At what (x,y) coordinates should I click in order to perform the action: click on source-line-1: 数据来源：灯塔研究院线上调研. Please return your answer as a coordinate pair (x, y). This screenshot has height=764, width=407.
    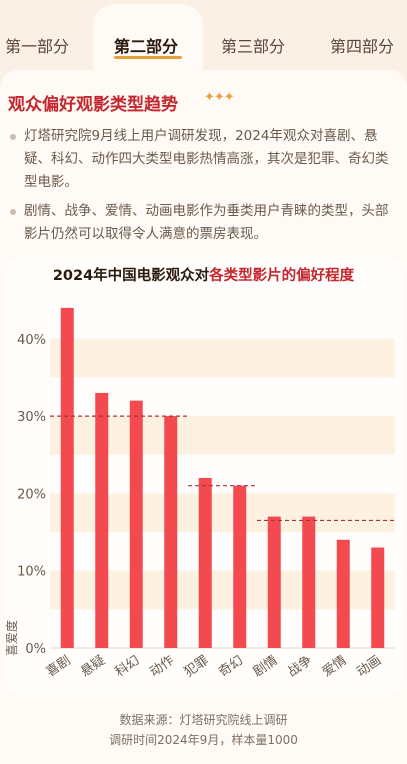
    Looking at the image, I should click on (203, 720).